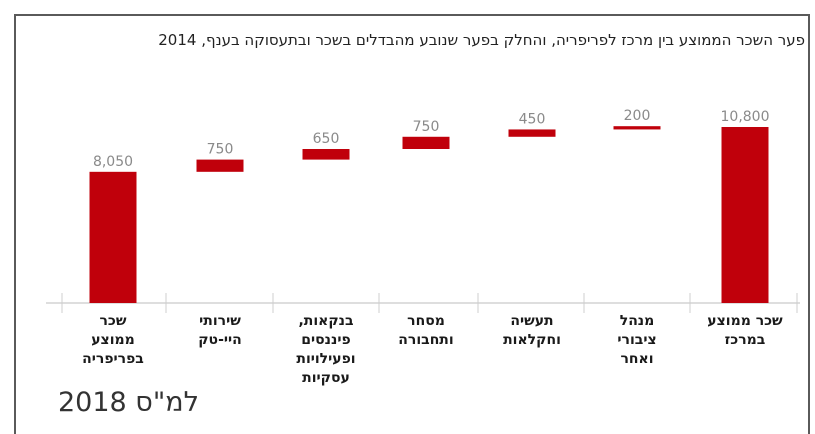 This screenshot has height=434, width=815. I want to click on value-label-4: 450, so click(532, 119).